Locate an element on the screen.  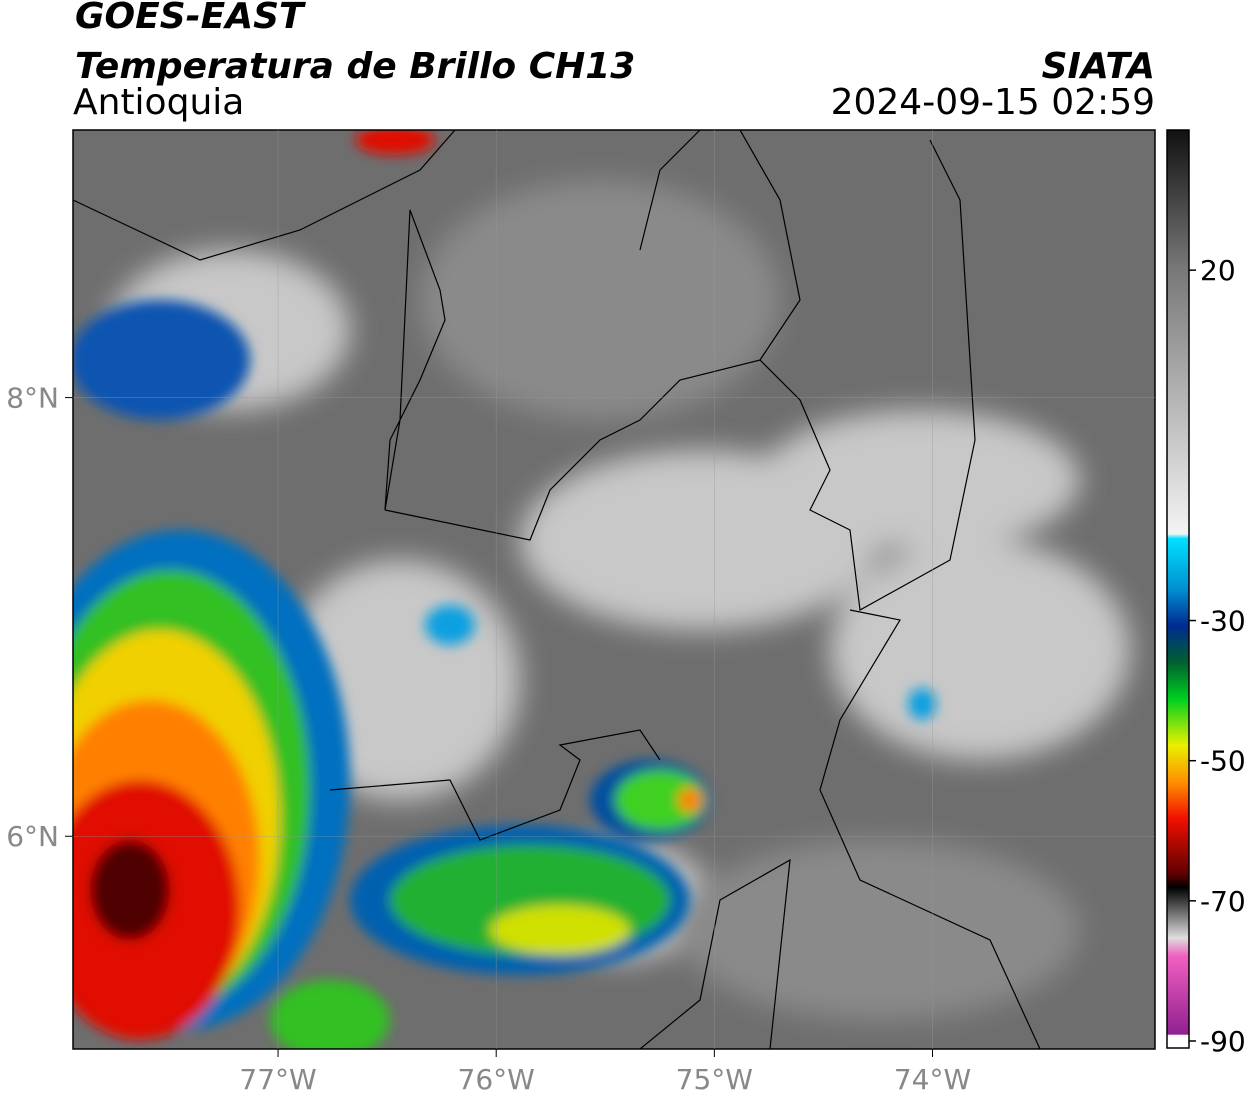
colorbar-tick-label: -50 is located at coordinates (1223, 761).